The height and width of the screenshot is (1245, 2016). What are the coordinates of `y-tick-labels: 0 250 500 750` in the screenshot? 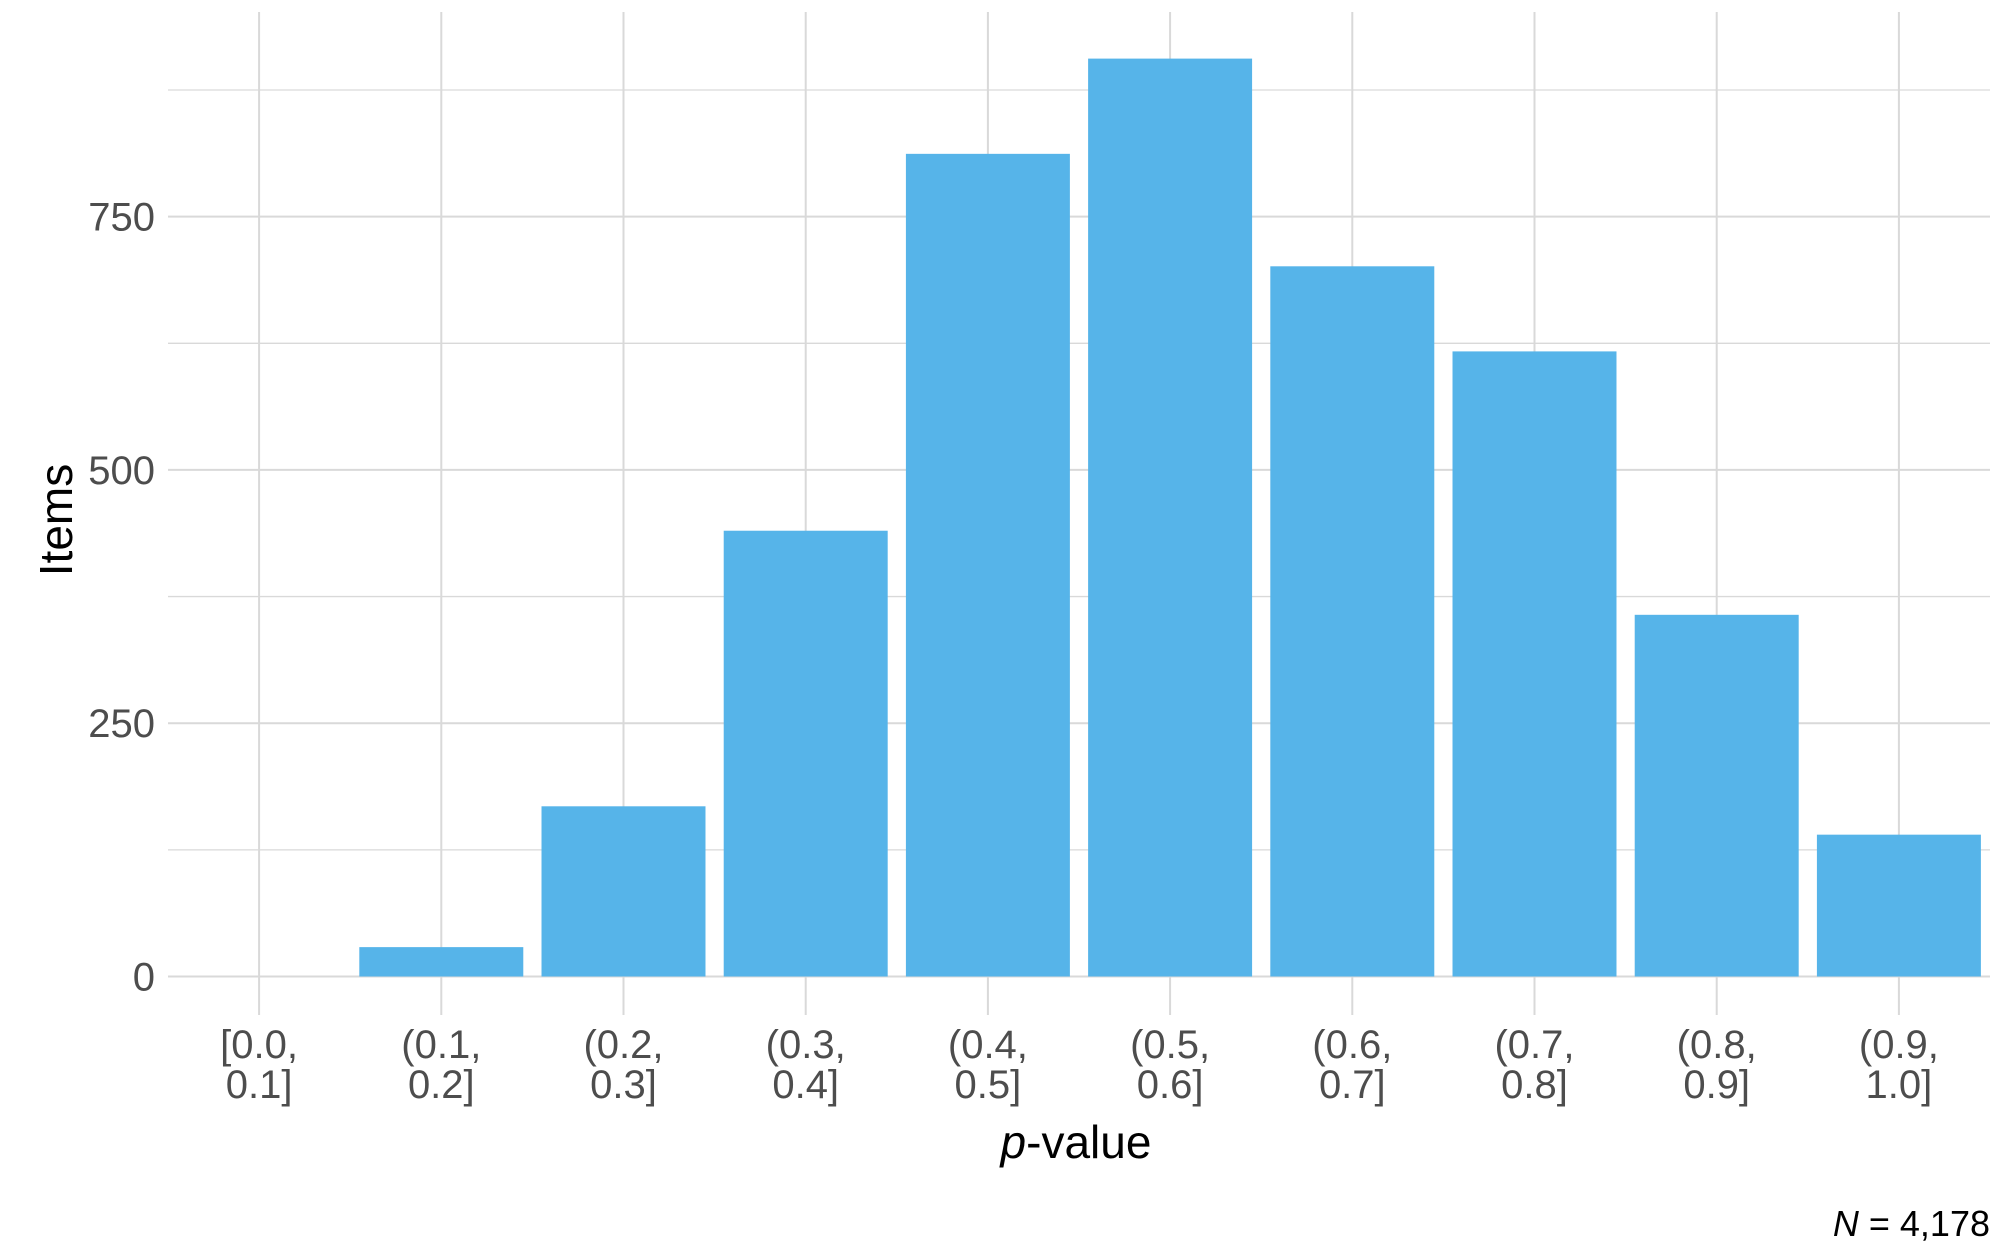 It's located at (121, 598).